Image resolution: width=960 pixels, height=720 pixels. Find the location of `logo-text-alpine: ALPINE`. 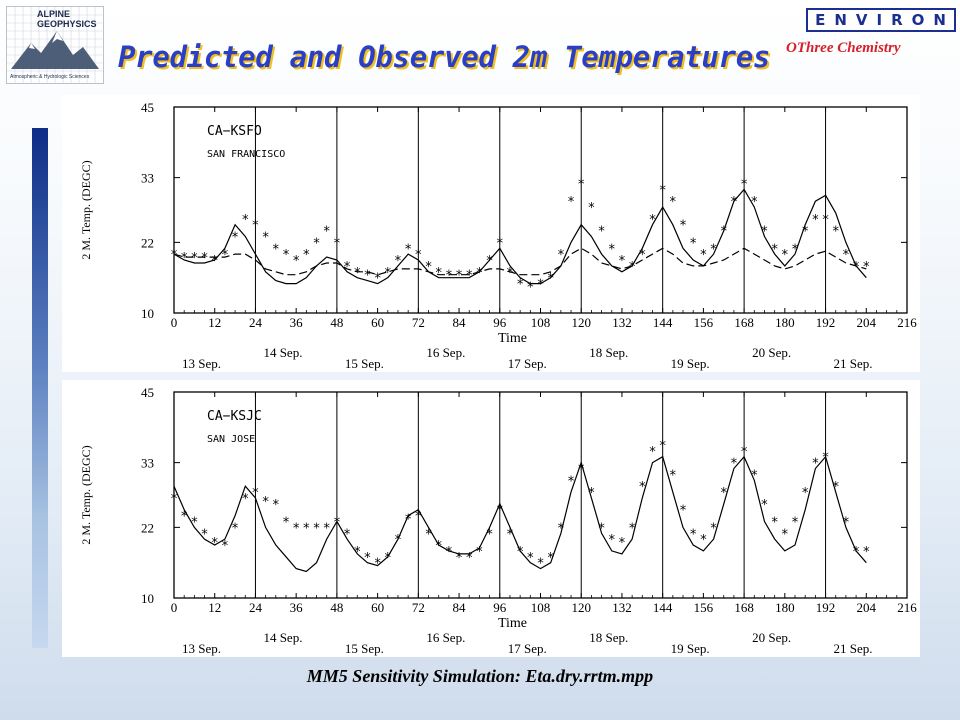

logo-text-alpine: ALPINE is located at coordinates (53, 14).